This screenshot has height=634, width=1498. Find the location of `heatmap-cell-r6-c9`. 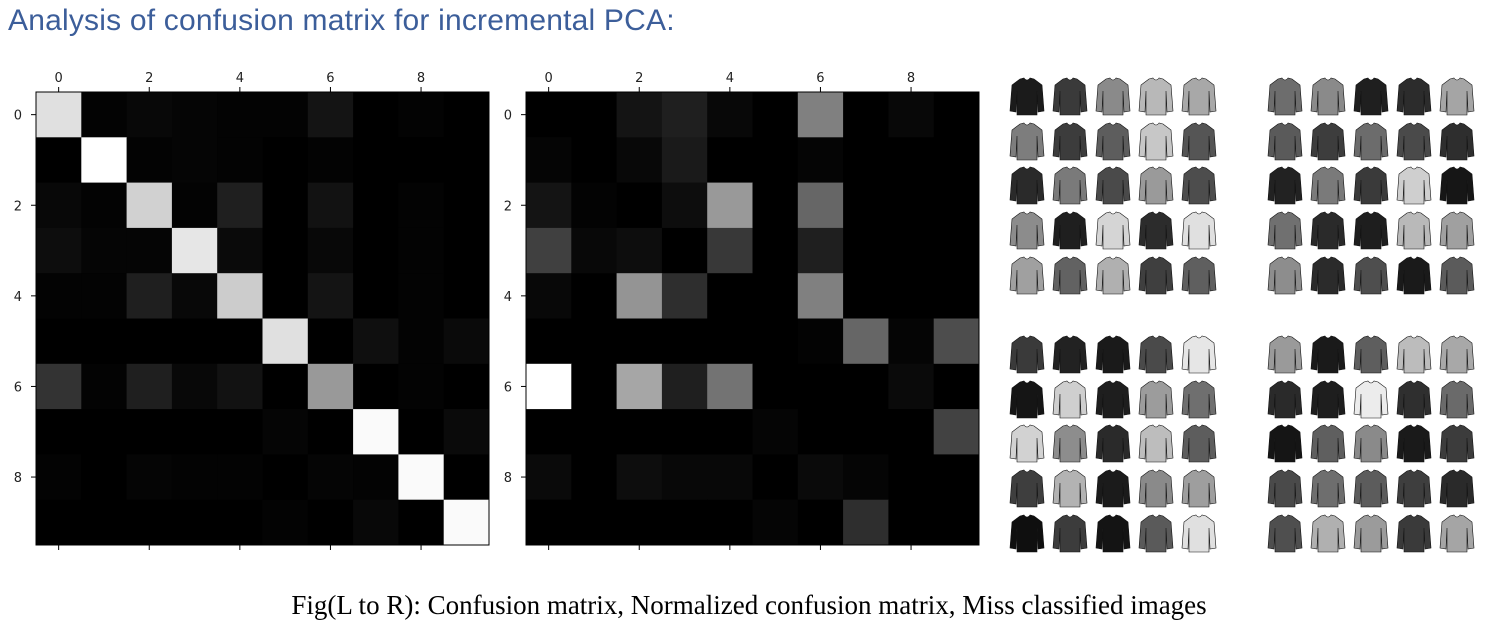

heatmap-cell-r6-c9 is located at coordinates (956, 386).